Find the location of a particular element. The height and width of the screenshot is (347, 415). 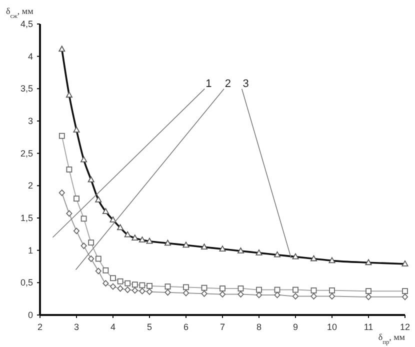

x-tick-label: 3 is located at coordinates (77, 327).